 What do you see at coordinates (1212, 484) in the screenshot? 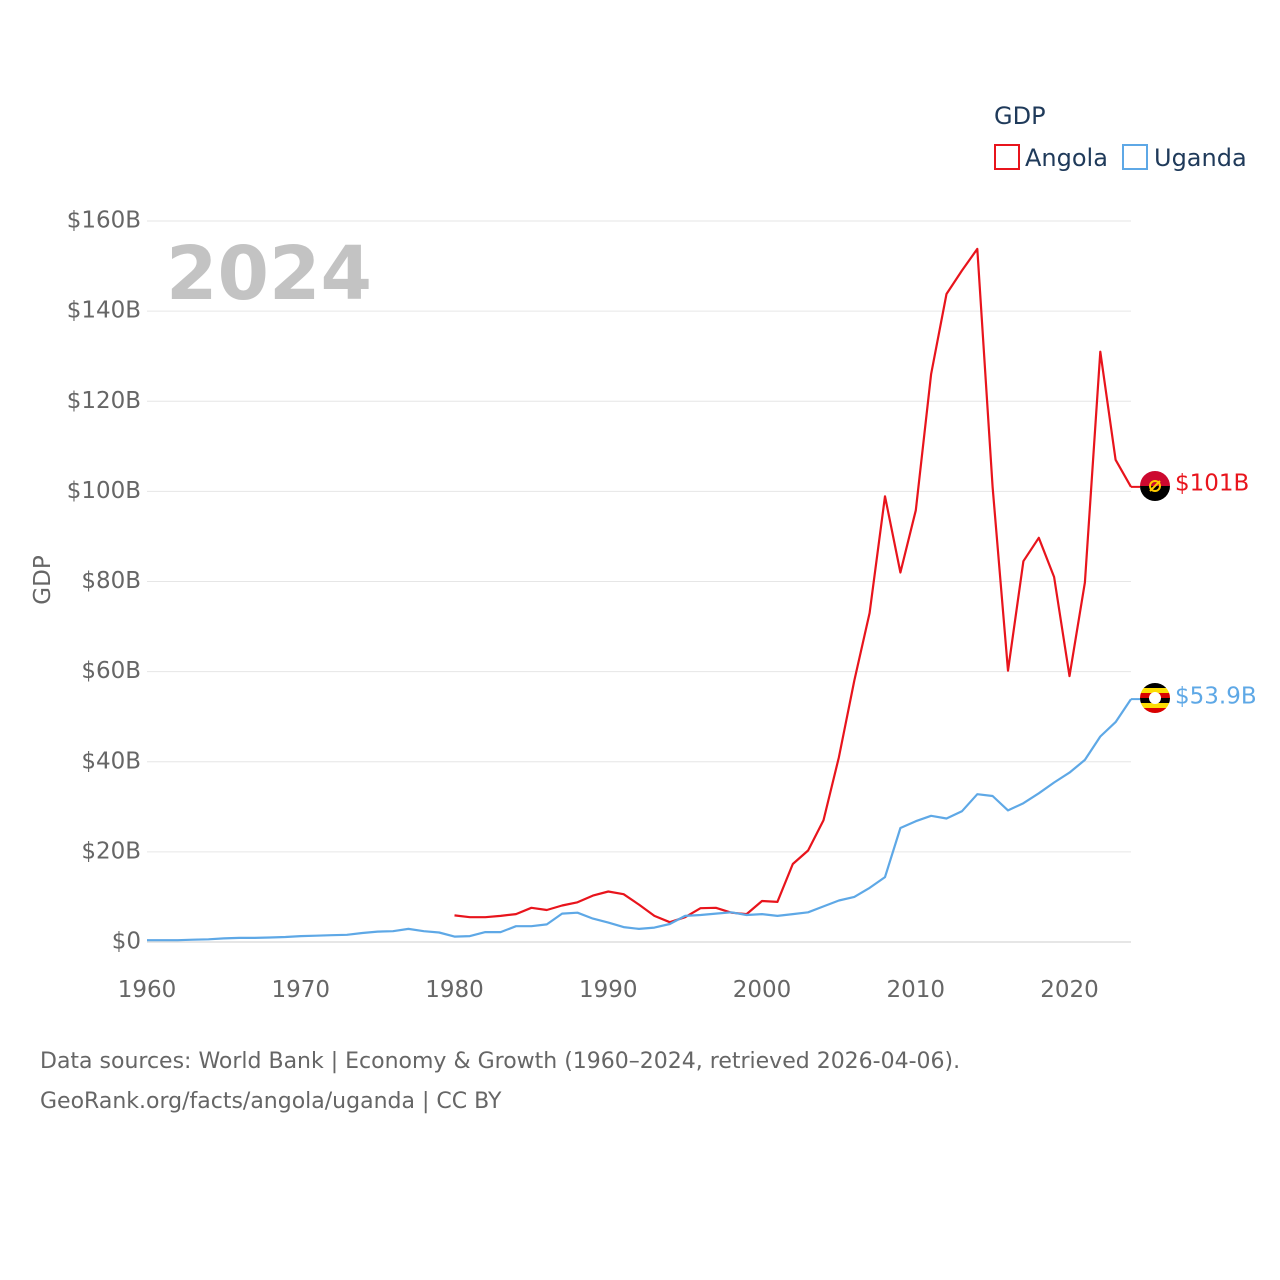
I see `end-value-label-angola: $101B` at bounding box center [1212, 484].